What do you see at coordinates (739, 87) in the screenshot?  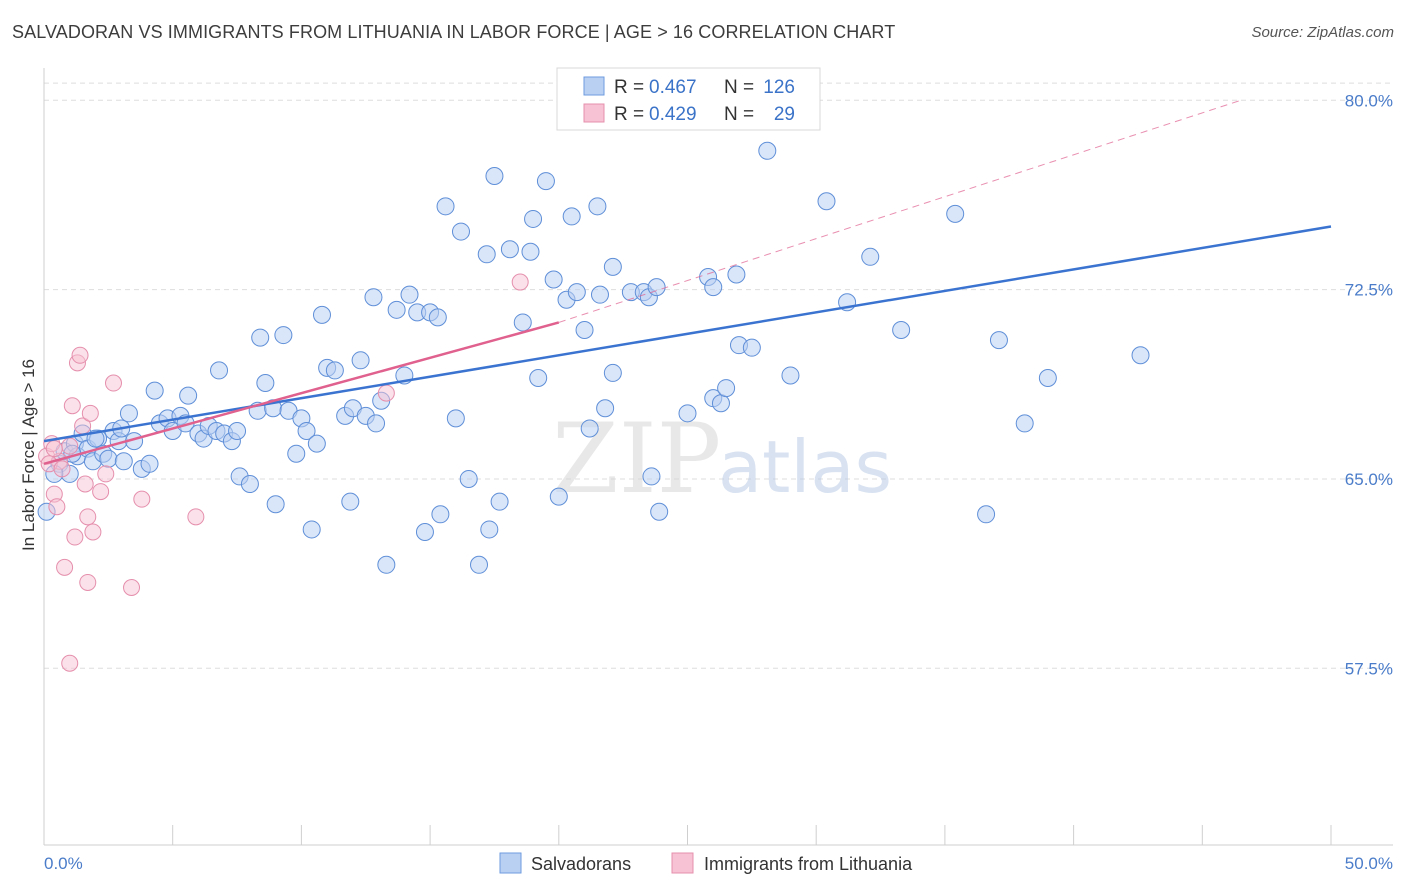 I see `legend-n-label-blue: N =` at bounding box center [739, 87].